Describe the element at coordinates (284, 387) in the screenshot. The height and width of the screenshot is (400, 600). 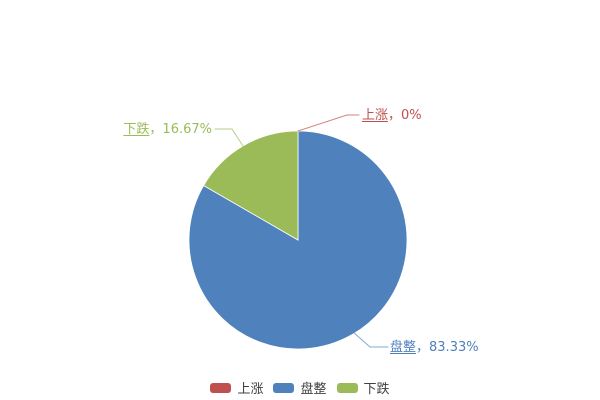
I see `legend-swatch-flat` at that location.